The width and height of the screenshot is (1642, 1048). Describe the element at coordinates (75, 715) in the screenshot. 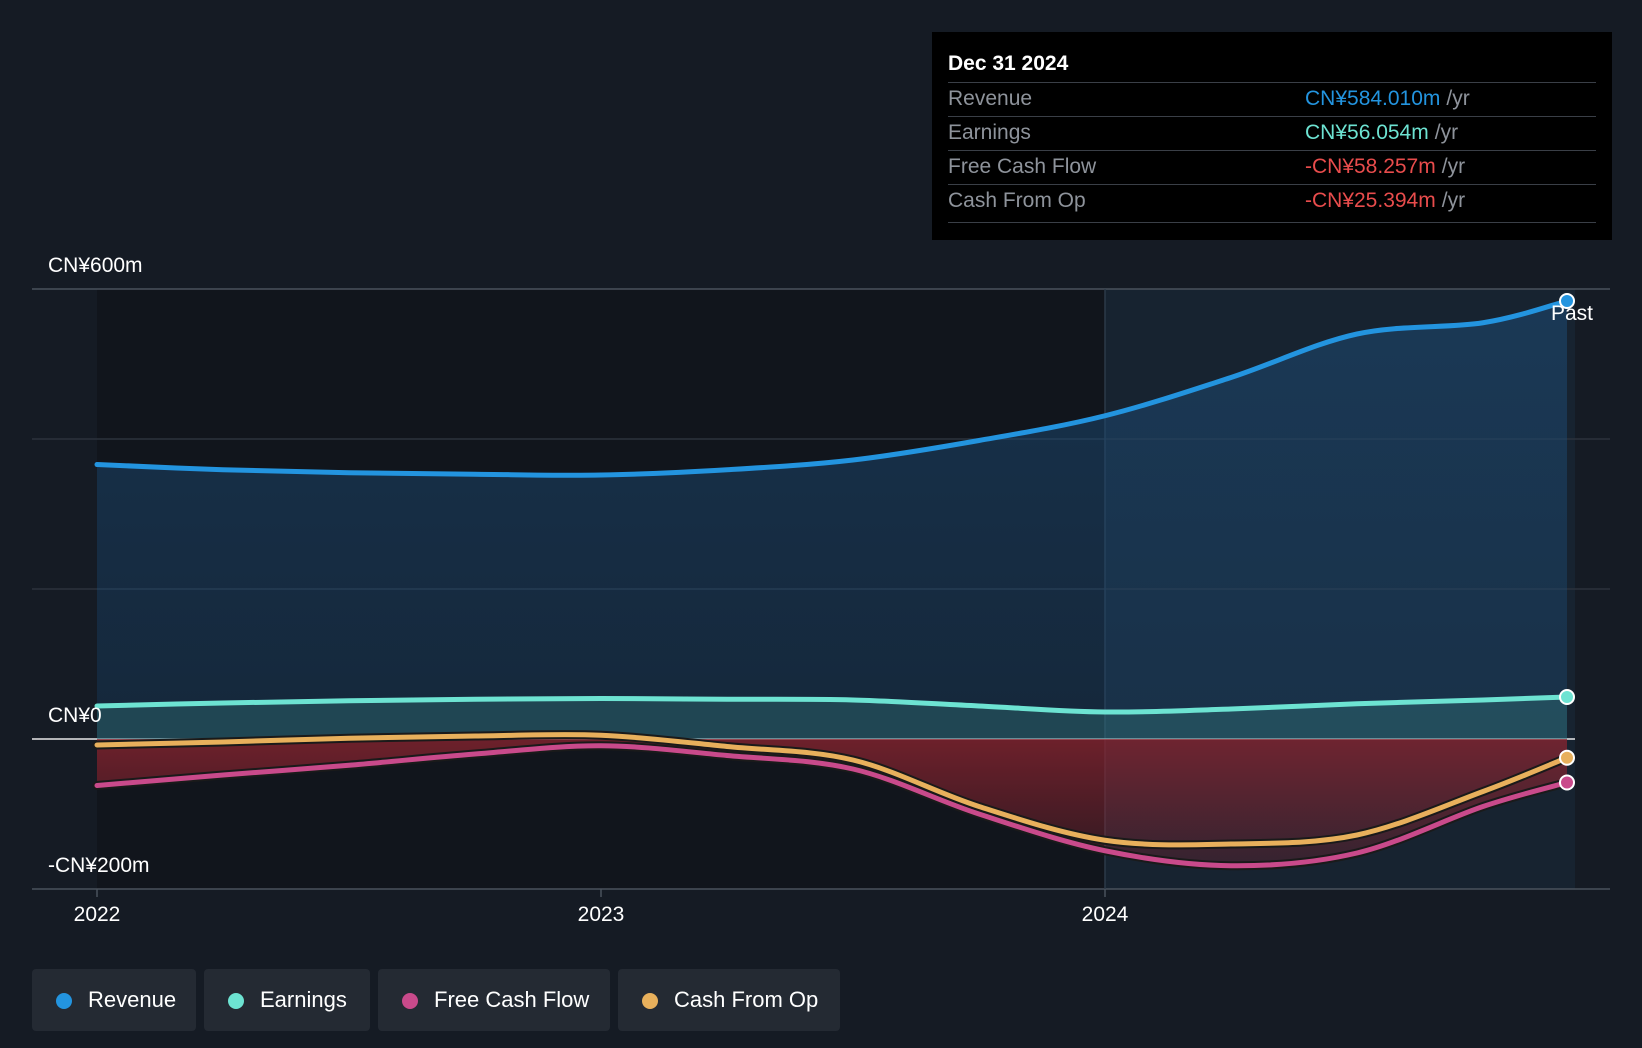

I see `y-label-zero: CN¥0` at that location.